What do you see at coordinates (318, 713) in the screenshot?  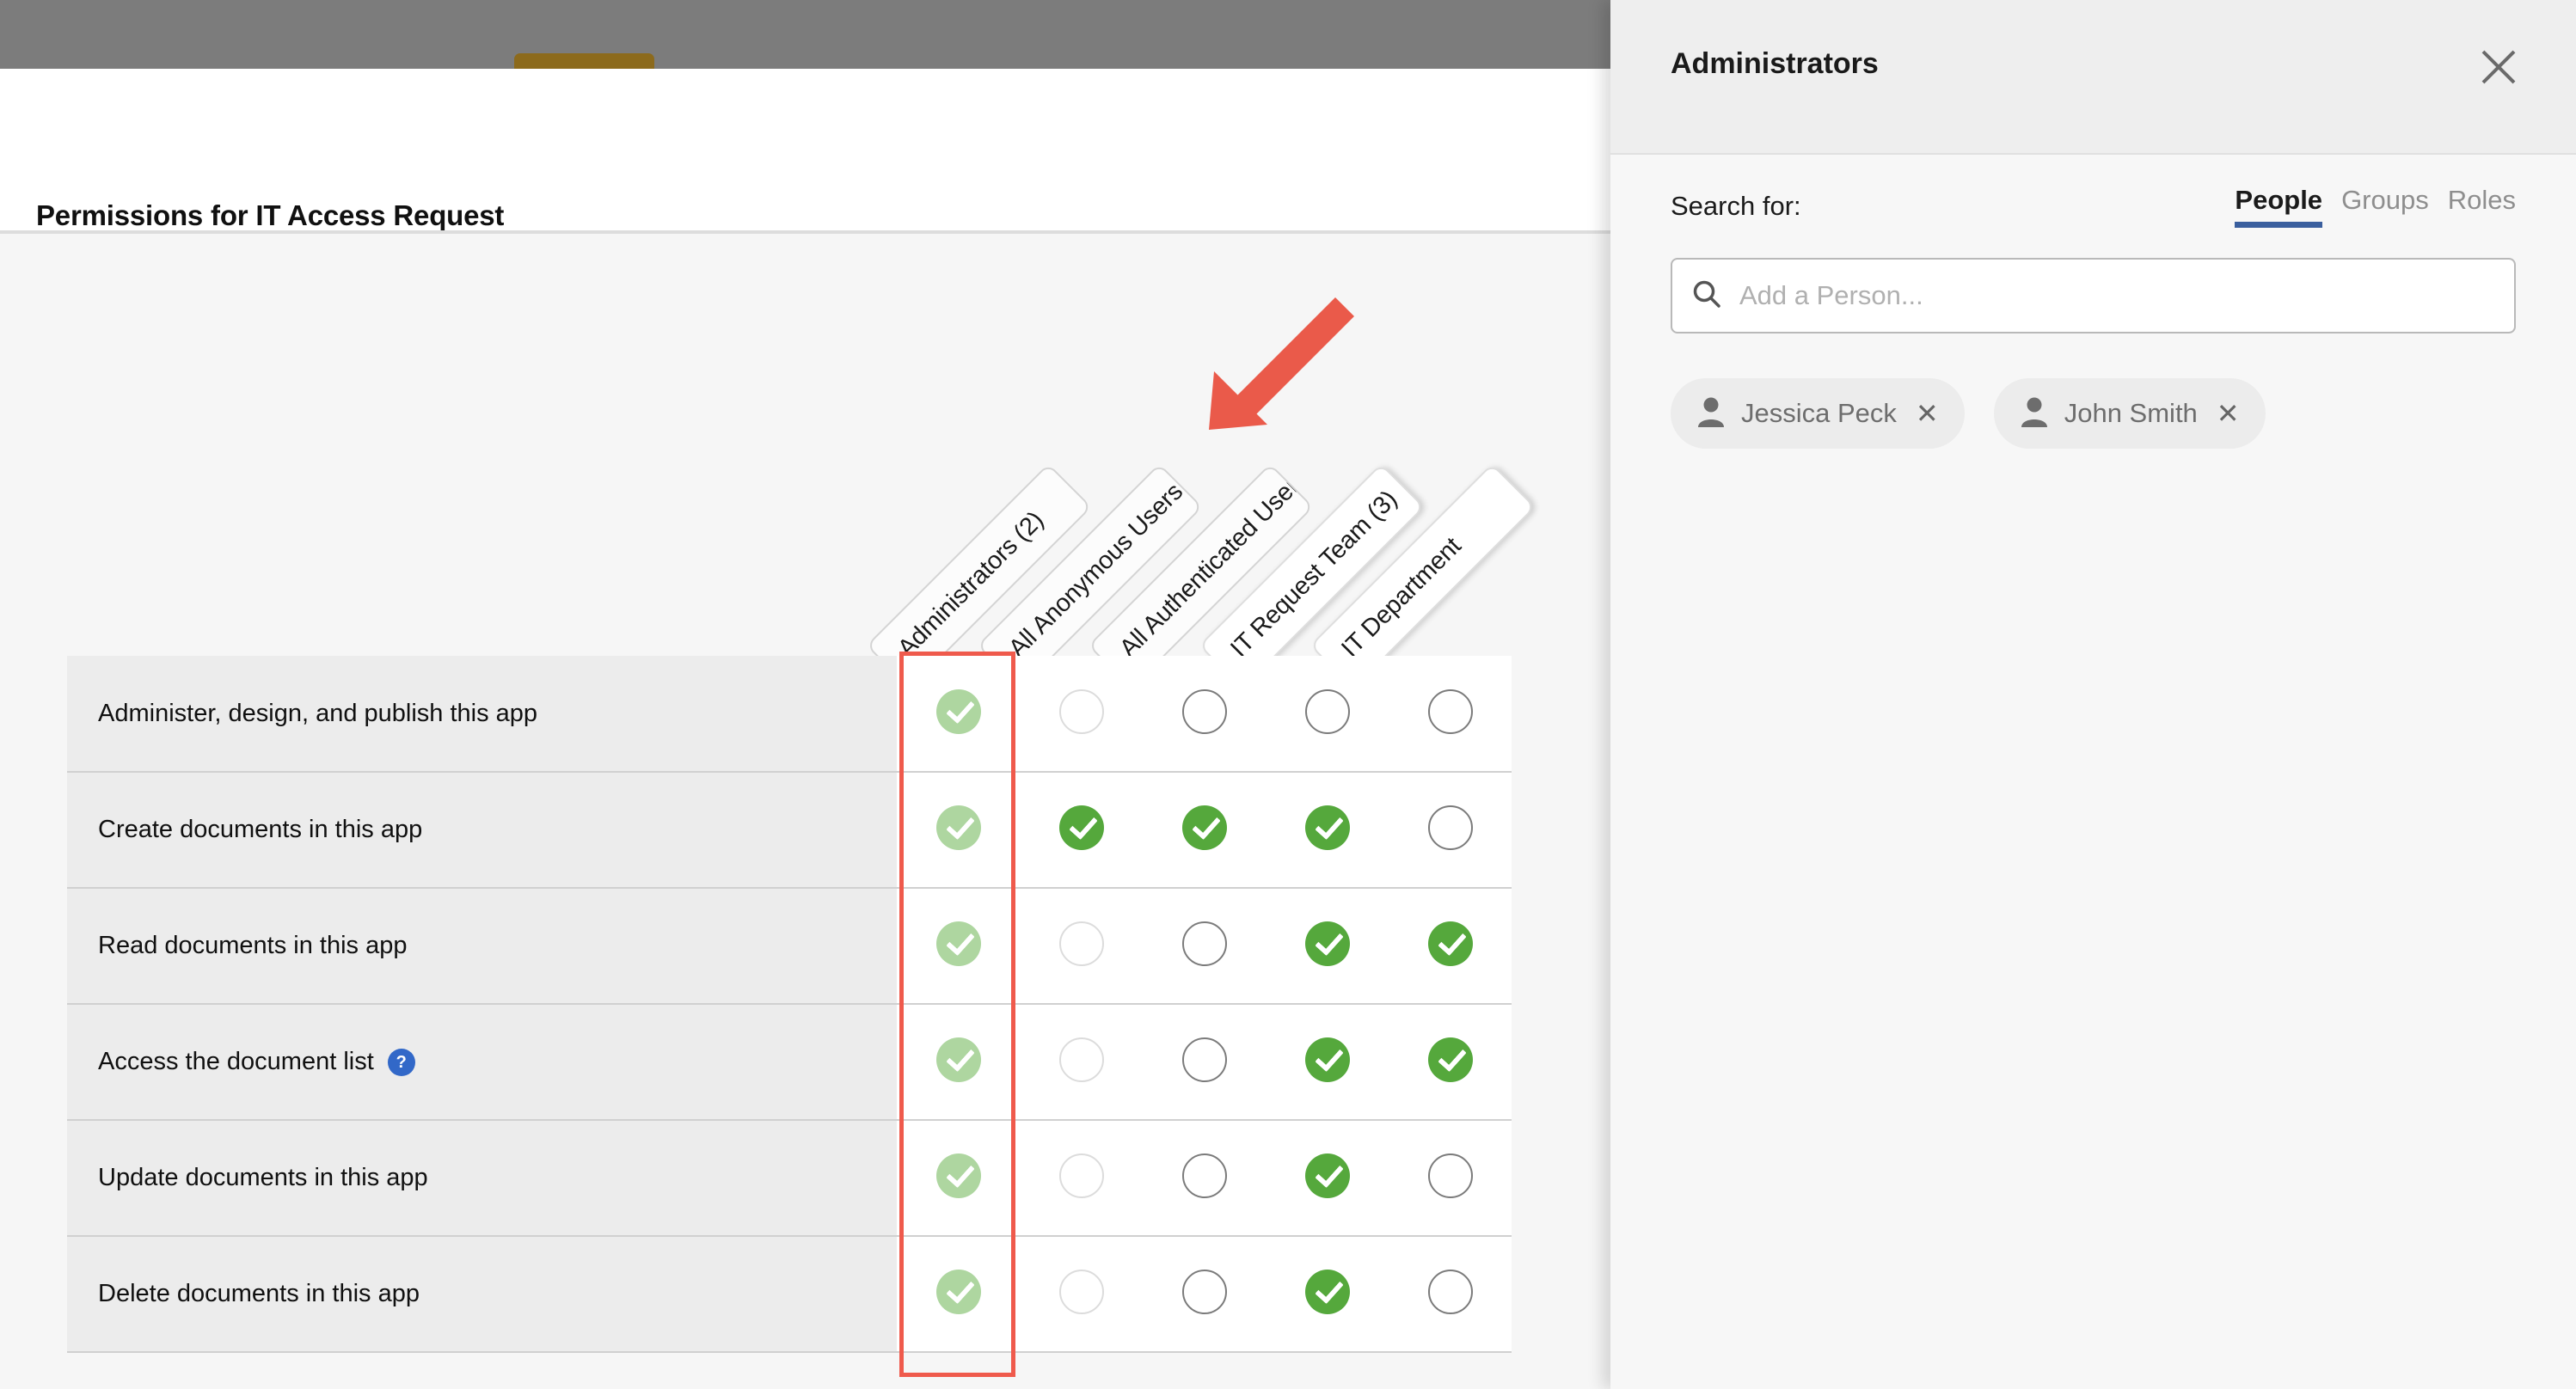 I see `permission-label: Administer, design, and publish this app` at bounding box center [318, 713].